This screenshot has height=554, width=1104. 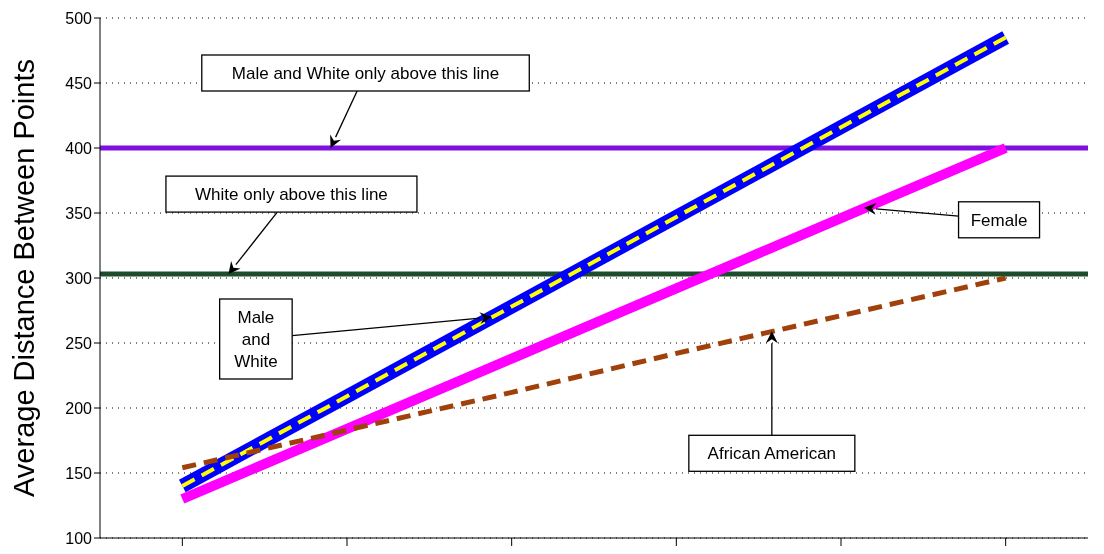 I want to click on y-tick-label: 100, so click(x=79, y=538).